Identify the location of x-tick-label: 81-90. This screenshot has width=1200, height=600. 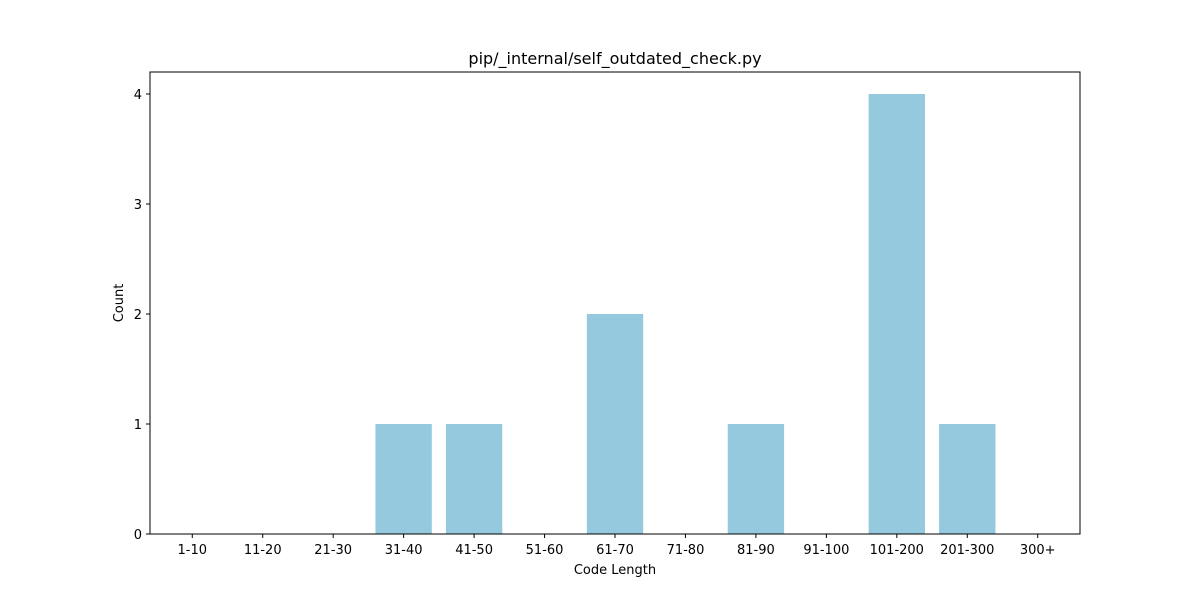
(756, 550).